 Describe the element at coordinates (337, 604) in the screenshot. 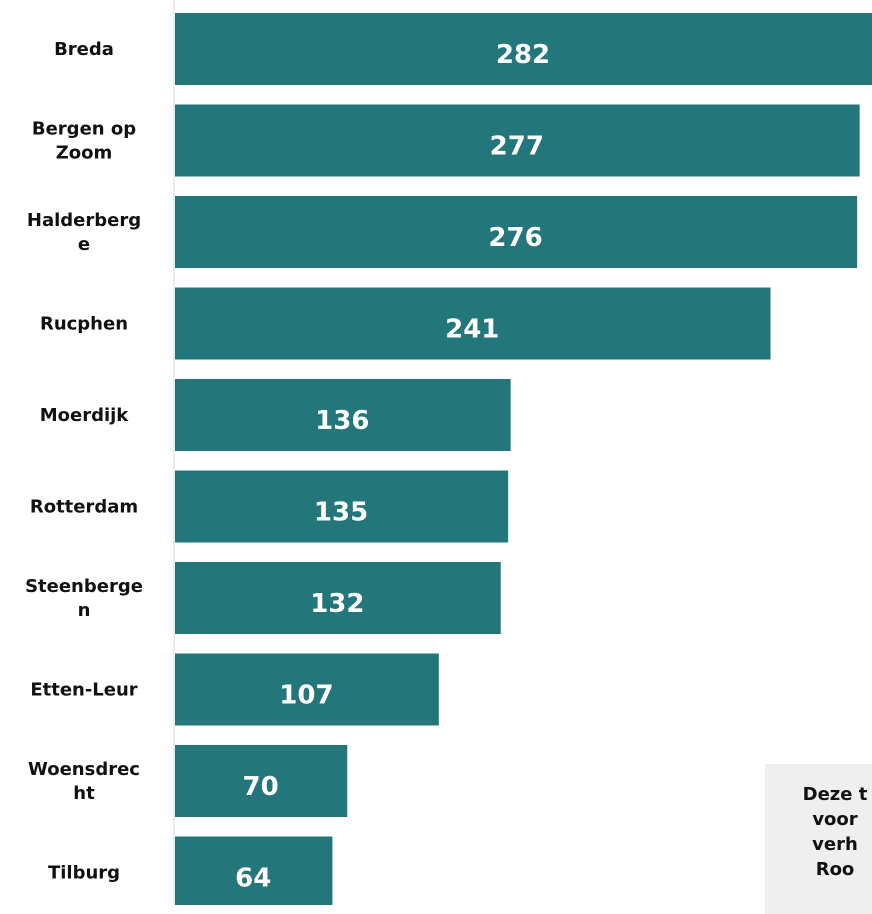

I see `bar-value-label: 132` at that location.